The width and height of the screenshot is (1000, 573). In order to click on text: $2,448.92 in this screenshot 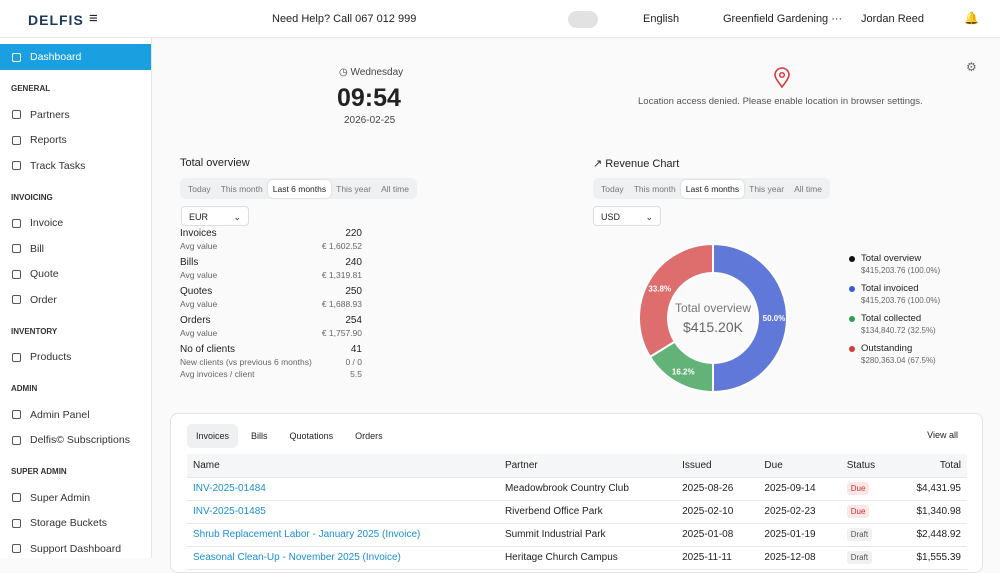, I will do `click(939, 534)`.